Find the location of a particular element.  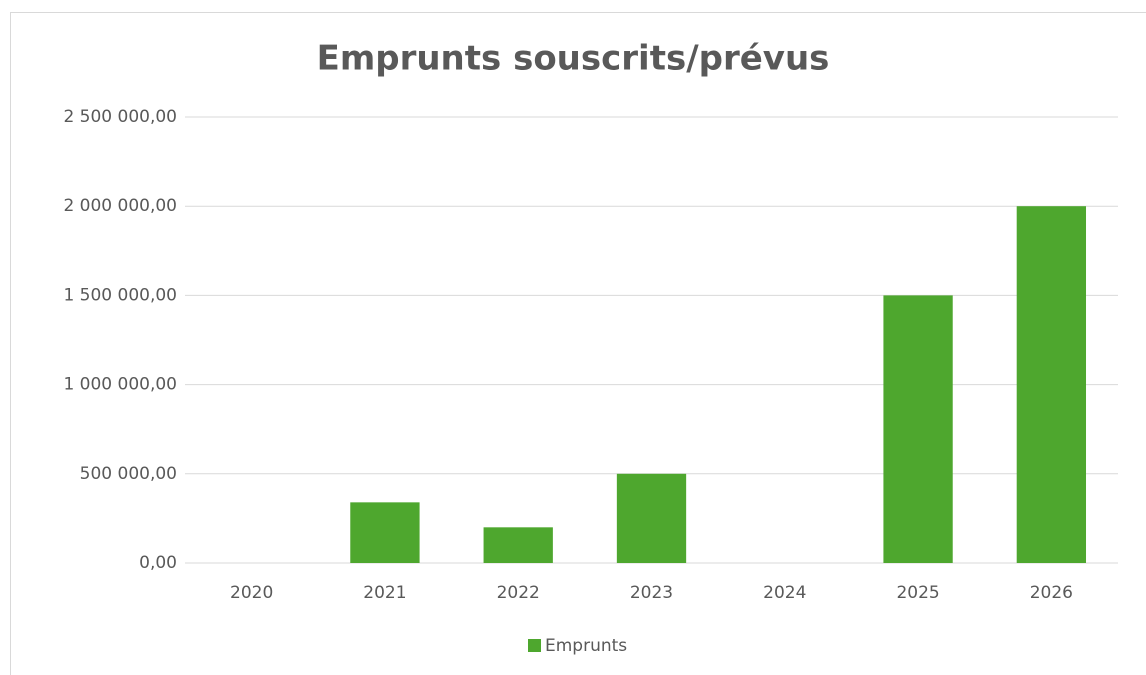

x-tick-label: 2025 is located at coordinates (917, 593).